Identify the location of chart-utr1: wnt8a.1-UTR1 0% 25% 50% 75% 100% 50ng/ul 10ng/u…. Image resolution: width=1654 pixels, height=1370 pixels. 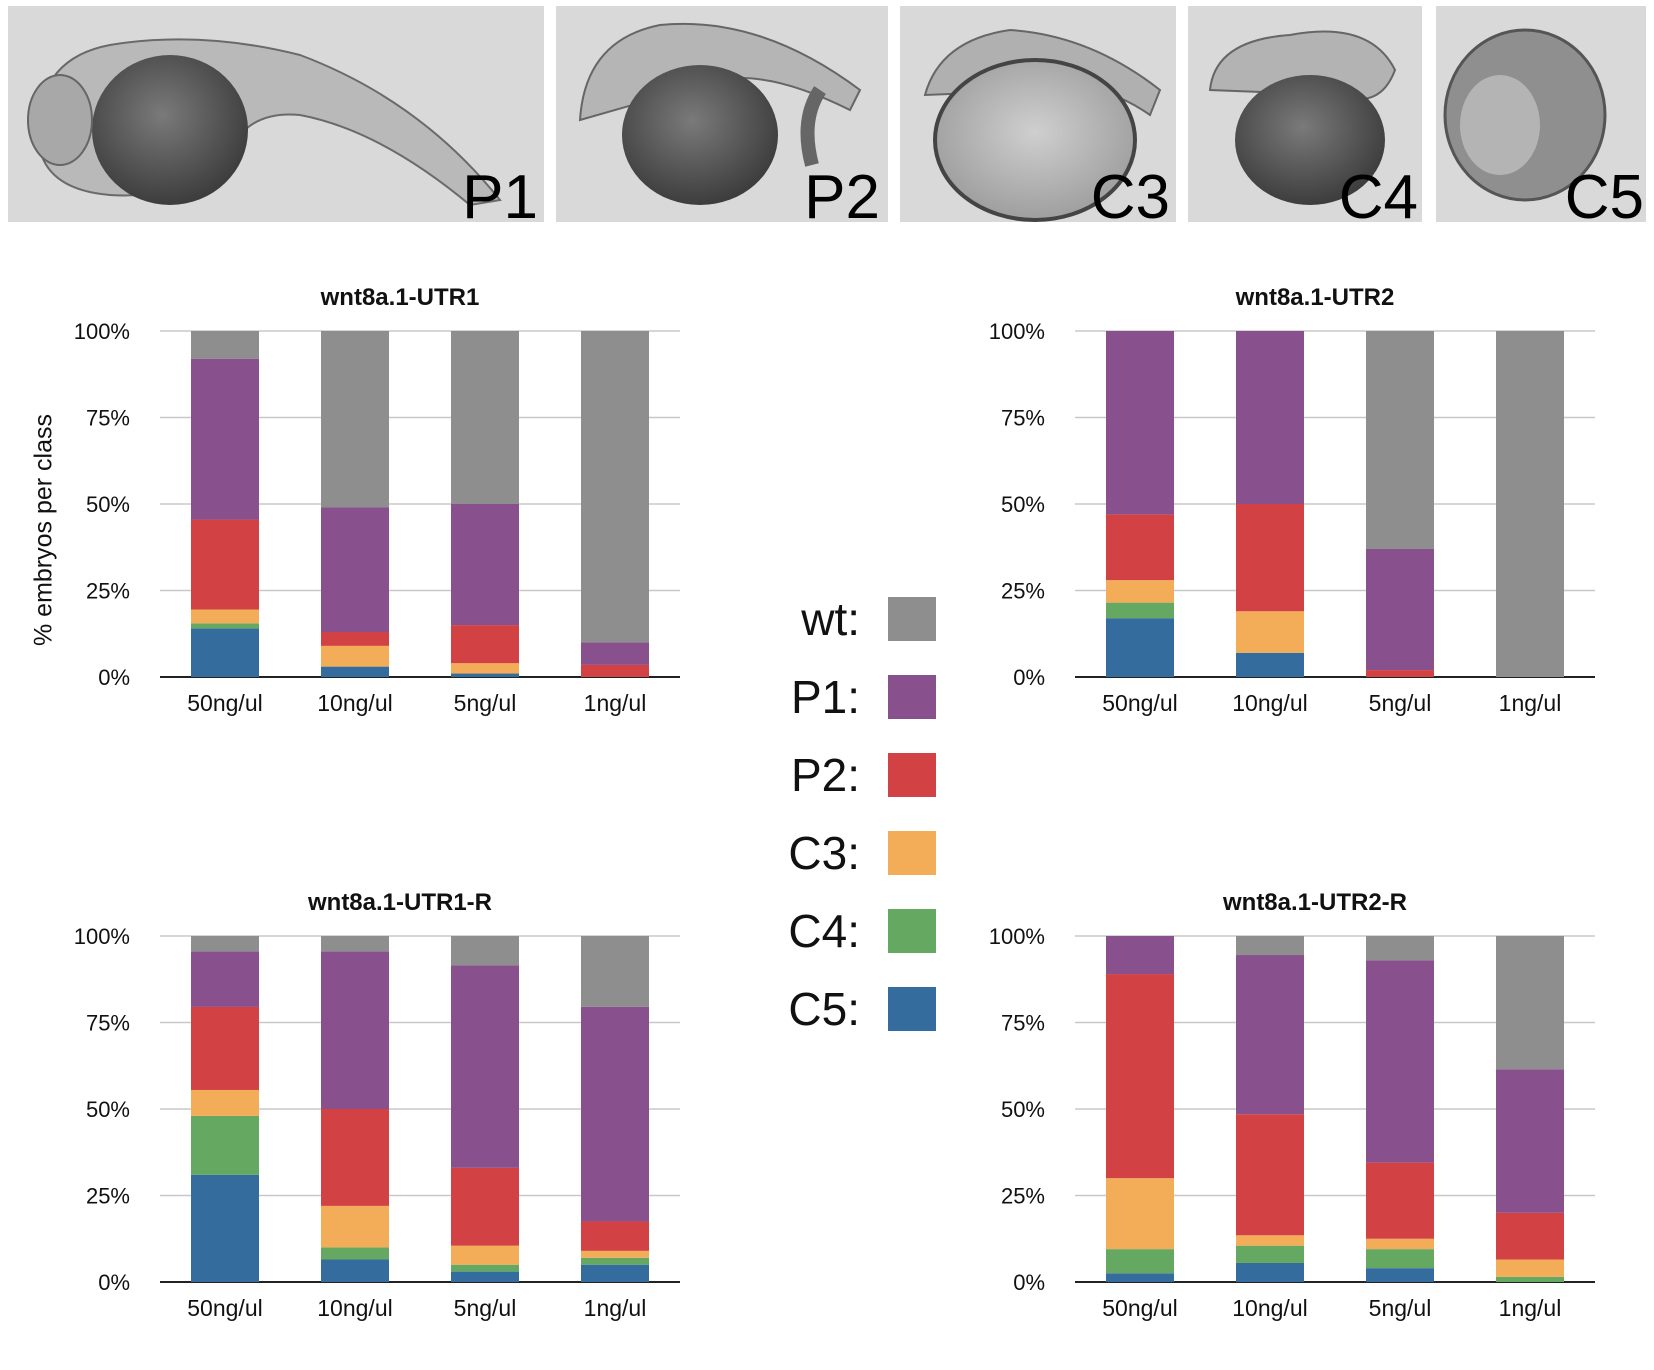
(377, 500).